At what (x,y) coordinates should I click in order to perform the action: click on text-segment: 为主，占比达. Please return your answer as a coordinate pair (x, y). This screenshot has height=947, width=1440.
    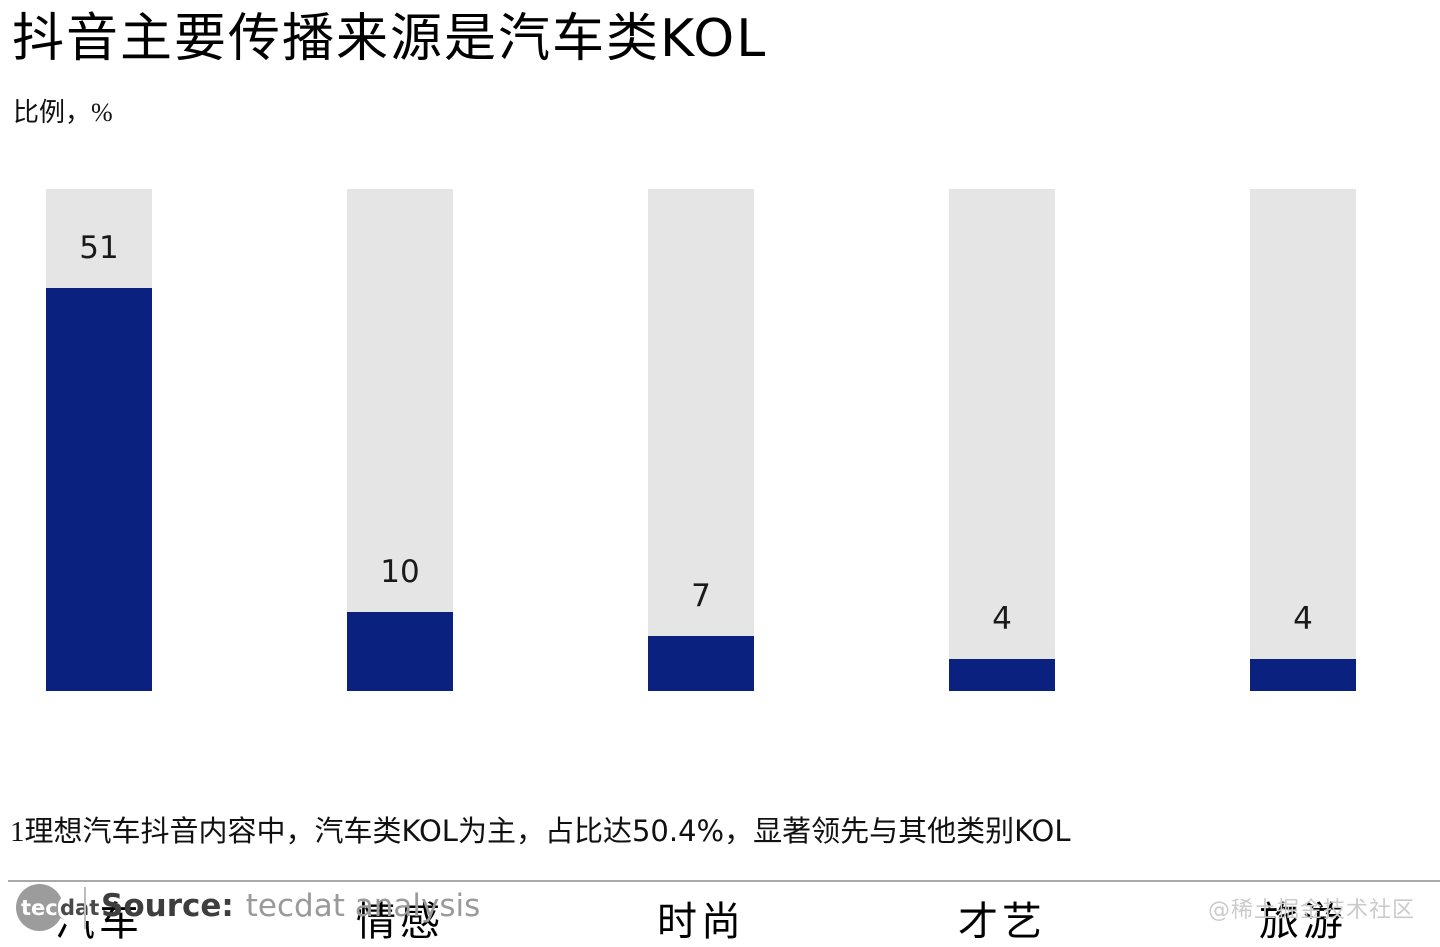
    Looking at the image, I should click on (544, 832).